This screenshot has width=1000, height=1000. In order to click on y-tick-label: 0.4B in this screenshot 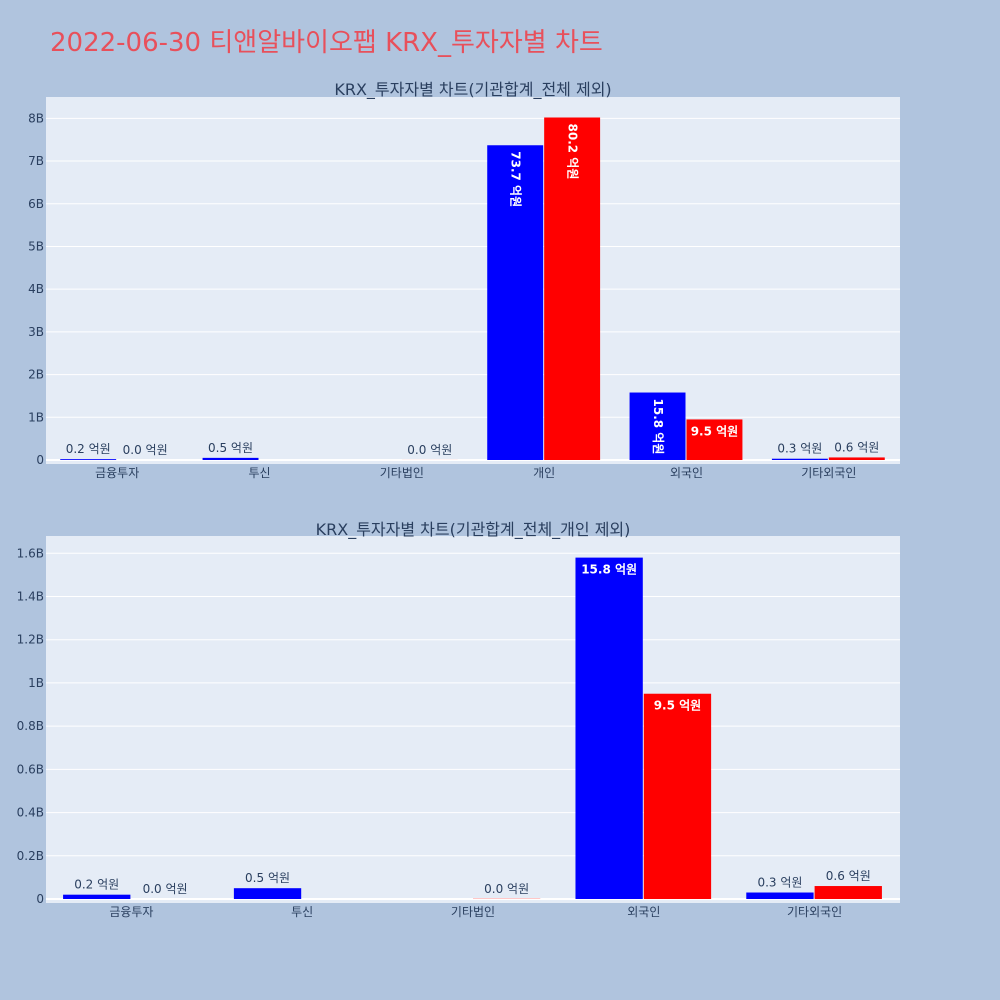, I will do `click(30, 813)`.